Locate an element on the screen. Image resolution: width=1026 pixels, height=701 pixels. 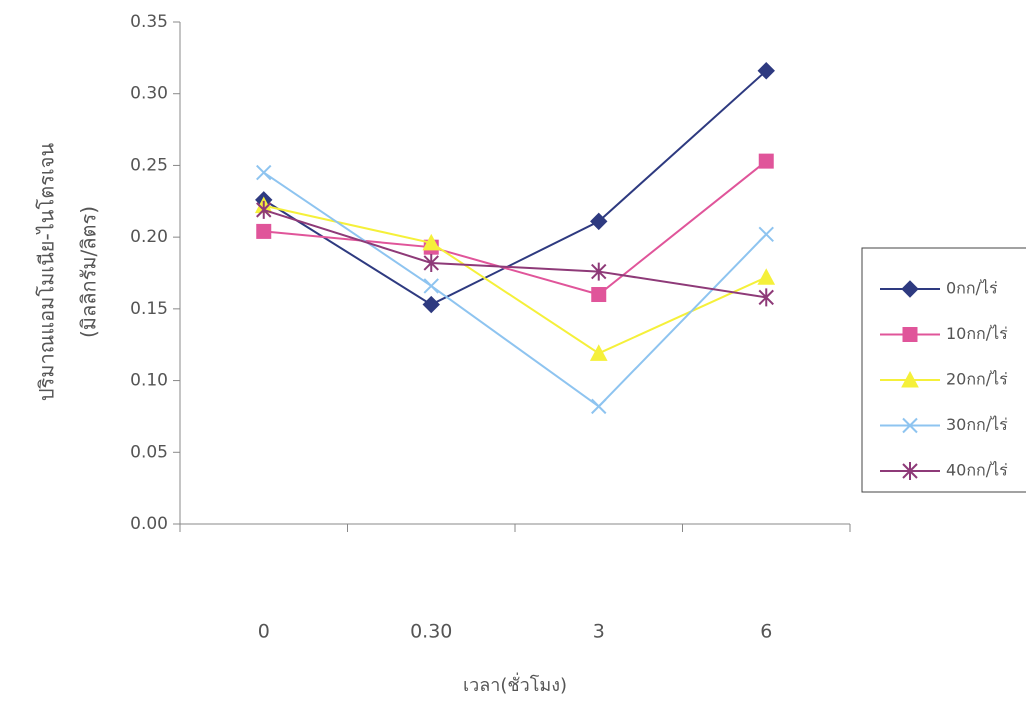
x-tick-label: 0.30 is located at coordinates (431, 632).